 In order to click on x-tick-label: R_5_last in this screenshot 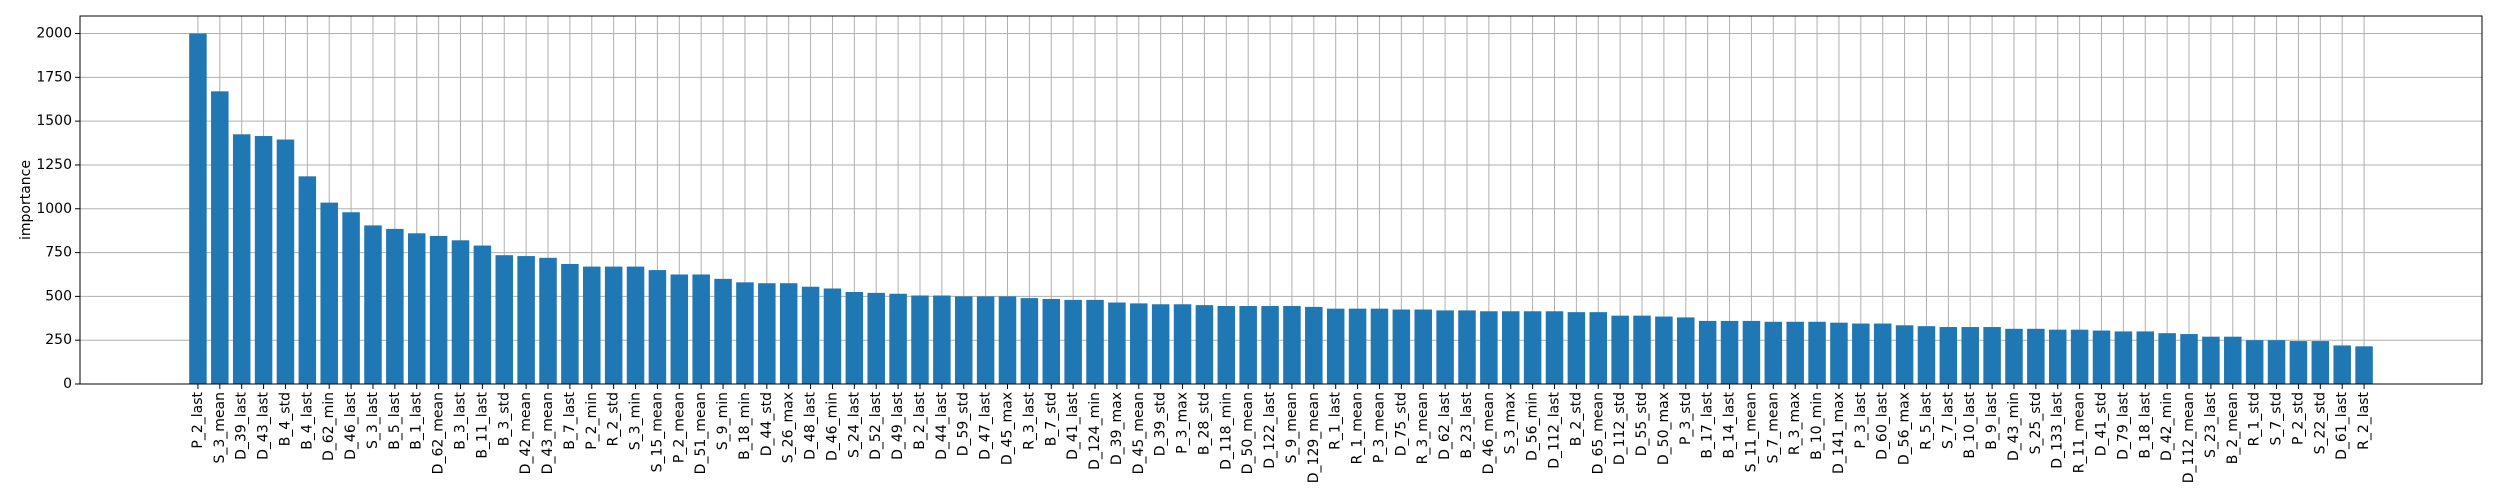, I will do `click(1926, 420)`.